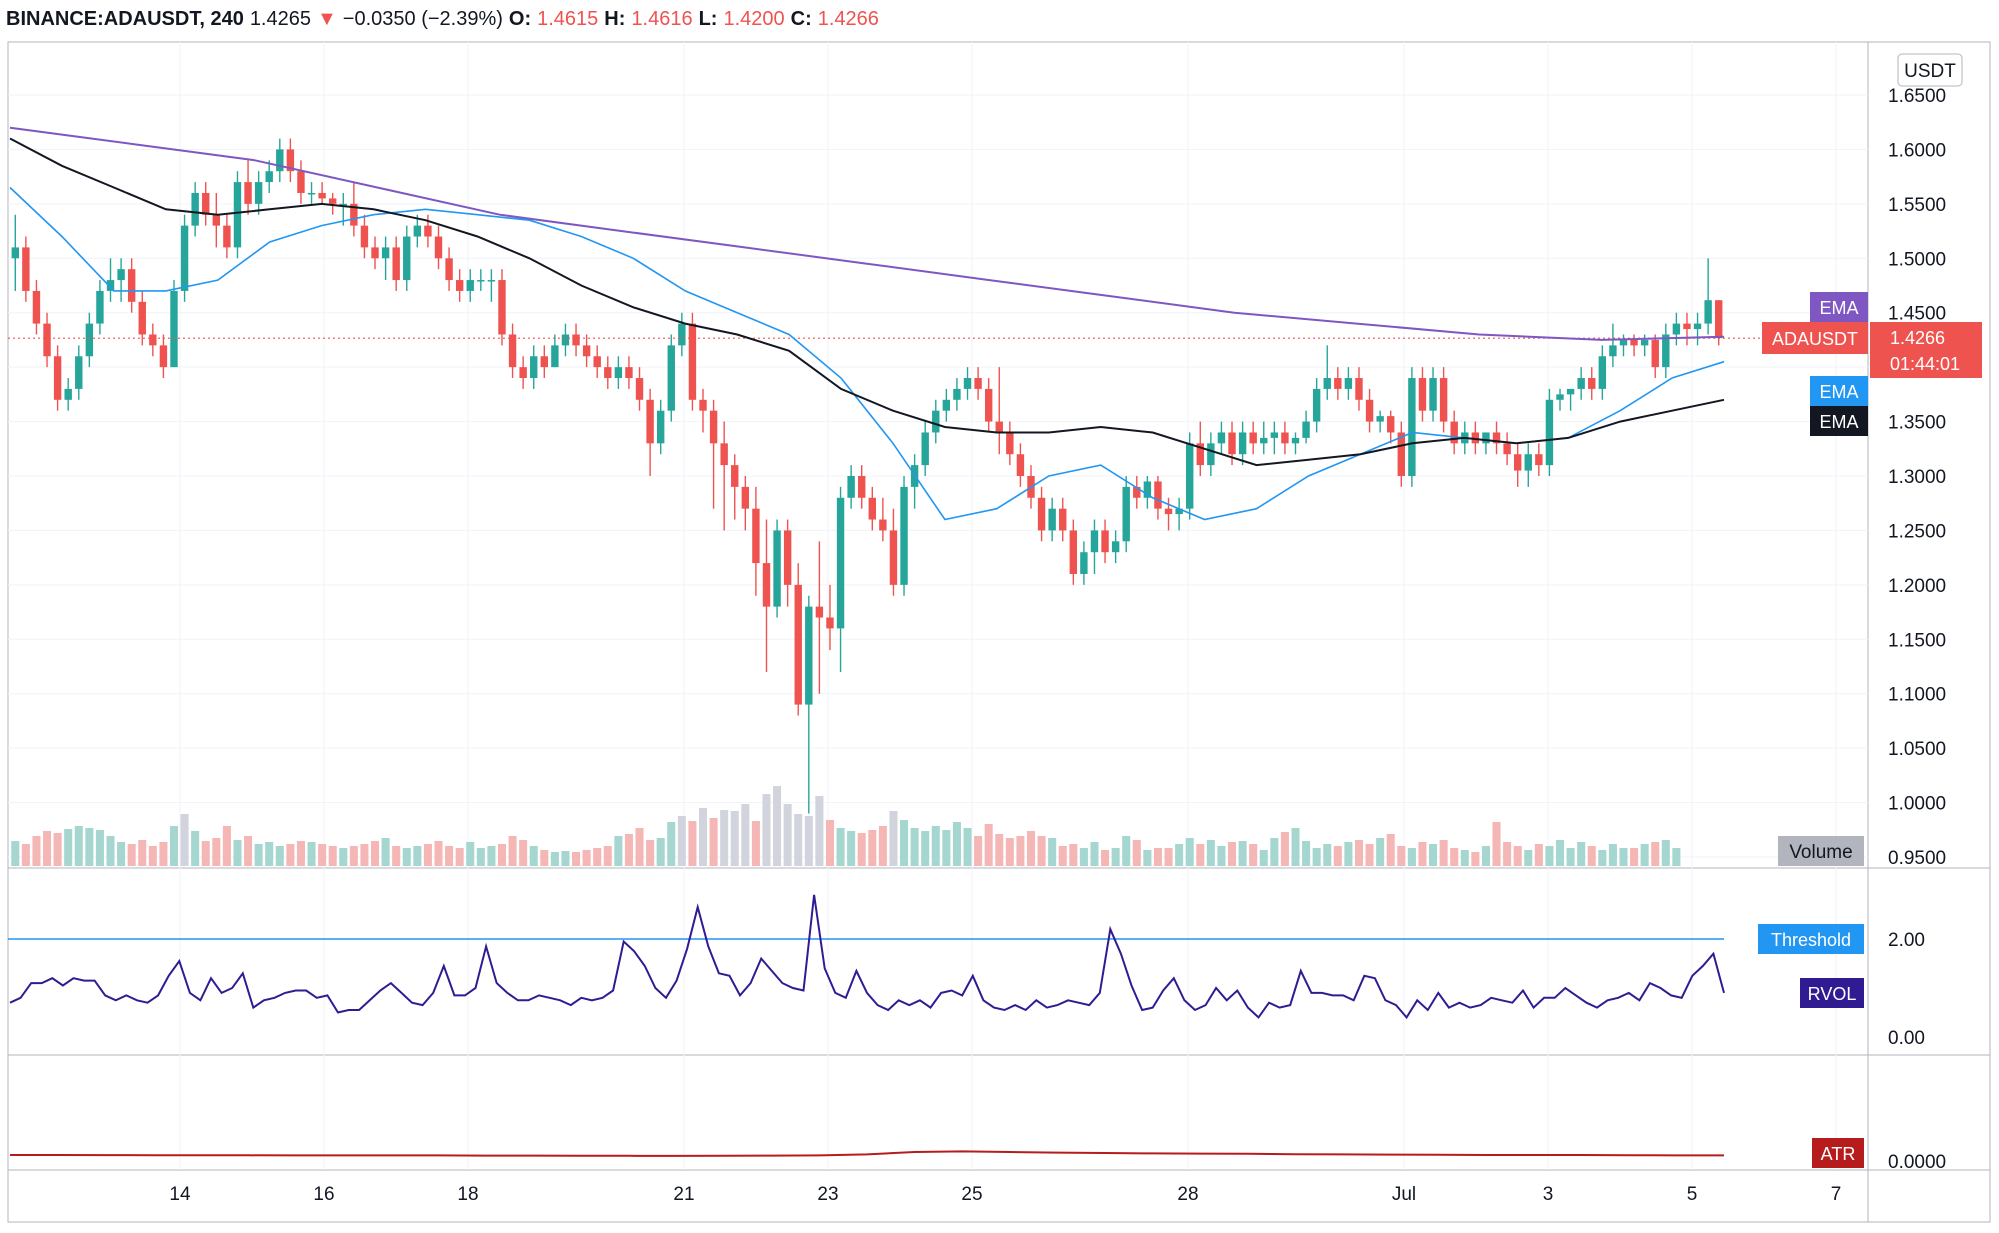 This screenshot has height=1233, width=1999. What do you see at coordinates (801, 18) in the screenshot?
I see `close-label: C:` at bounding box center [801, 18].